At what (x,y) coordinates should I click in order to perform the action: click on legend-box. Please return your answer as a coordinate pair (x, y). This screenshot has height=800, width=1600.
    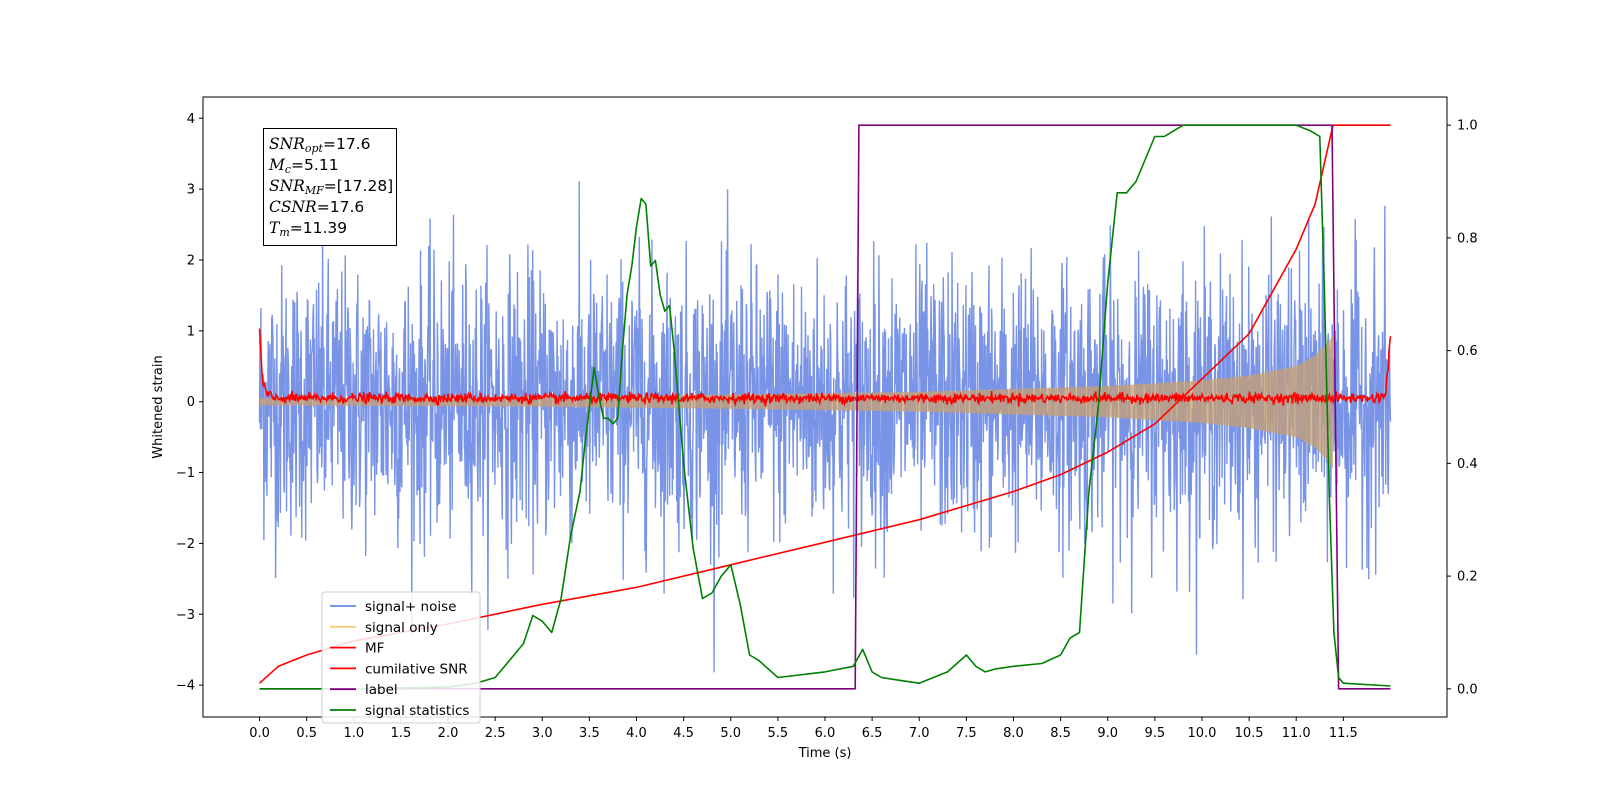
    Looking at the image, I should click on (401, 657).